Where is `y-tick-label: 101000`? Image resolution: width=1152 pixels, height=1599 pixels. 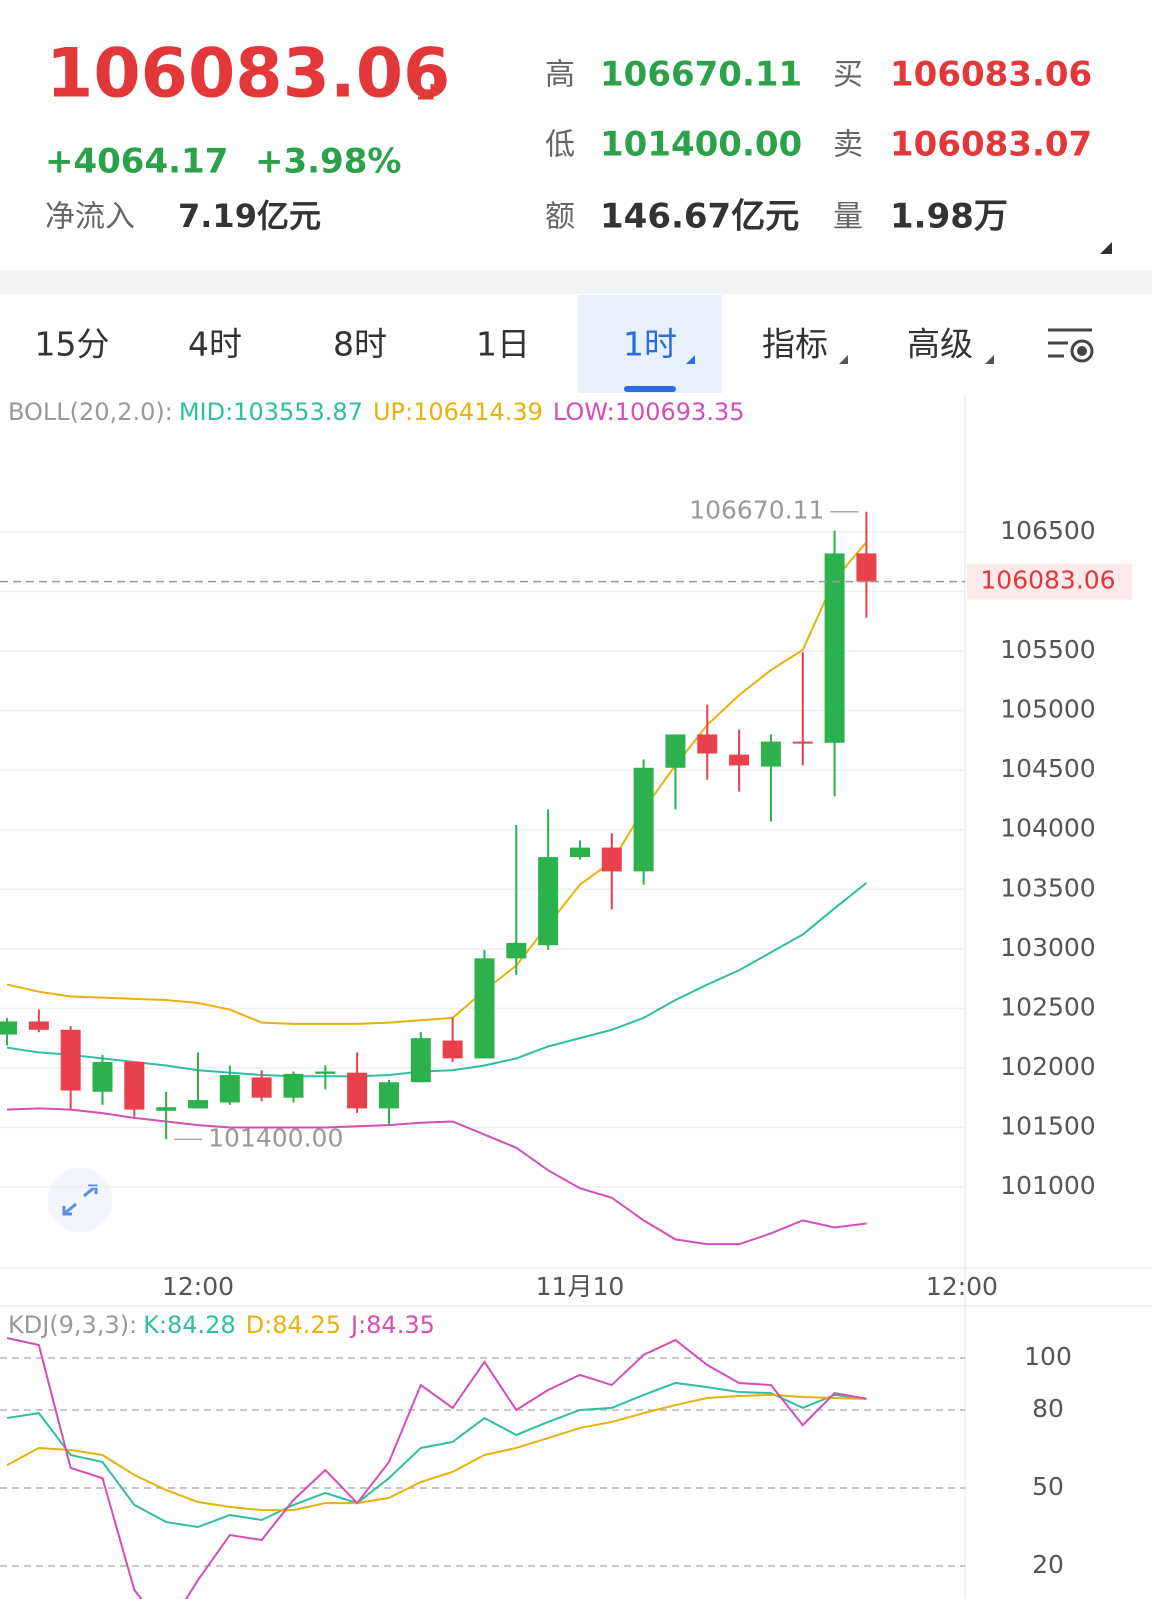
y-tick-label: 101000 is located at coordinates (1047, 1185).